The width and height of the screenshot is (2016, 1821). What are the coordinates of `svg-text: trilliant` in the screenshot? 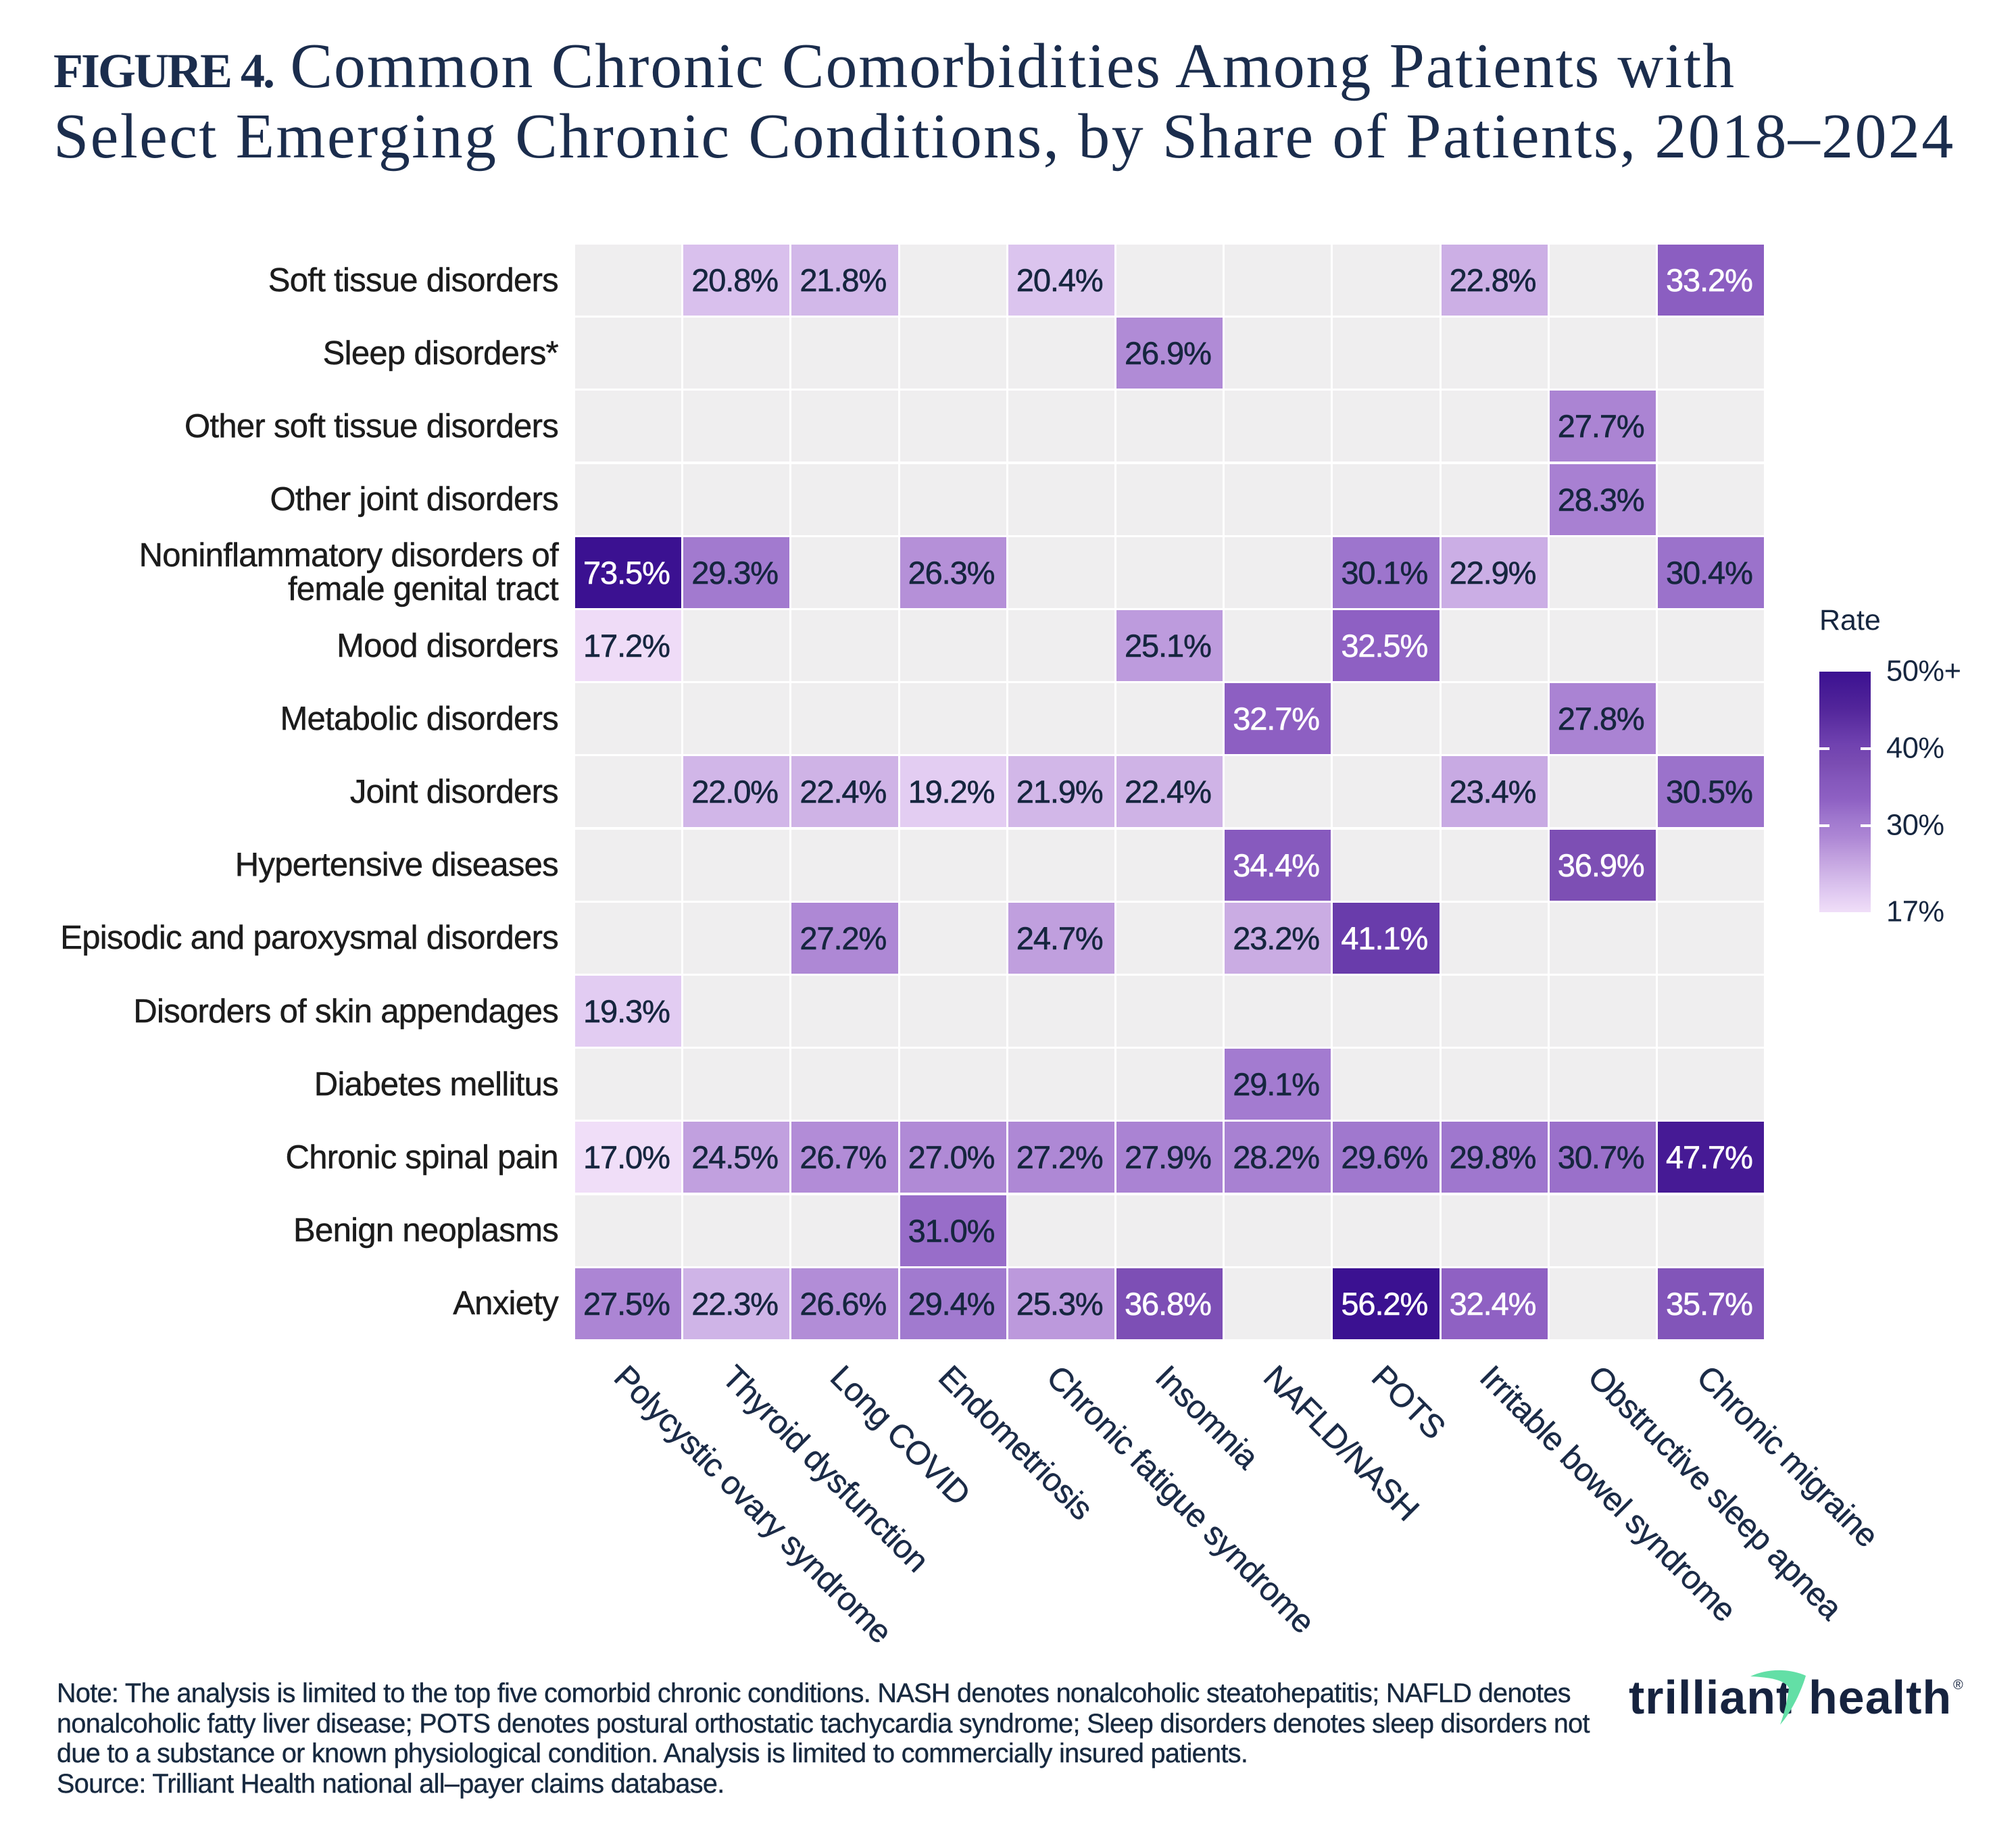 It's located at (1710, 1697).